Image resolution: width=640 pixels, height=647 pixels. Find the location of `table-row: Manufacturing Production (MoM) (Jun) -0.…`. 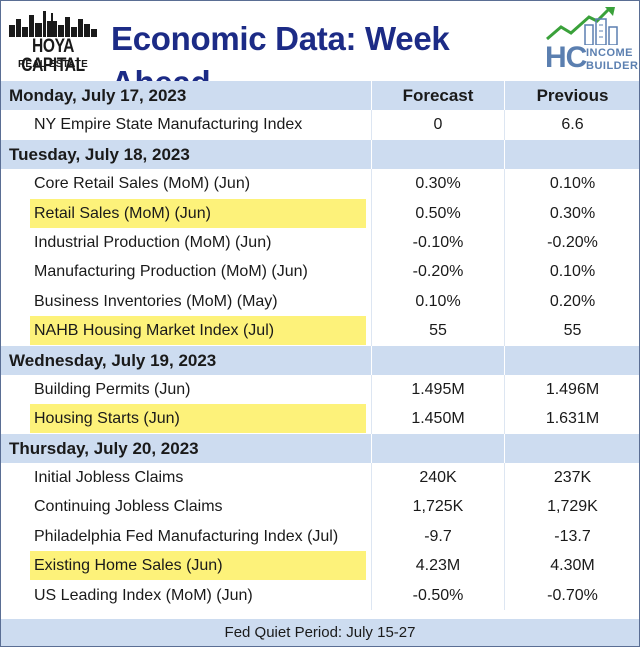

table-row: Manufacturing Production (MoM) (Jun) -0.… is located at coordinates (320, 272).